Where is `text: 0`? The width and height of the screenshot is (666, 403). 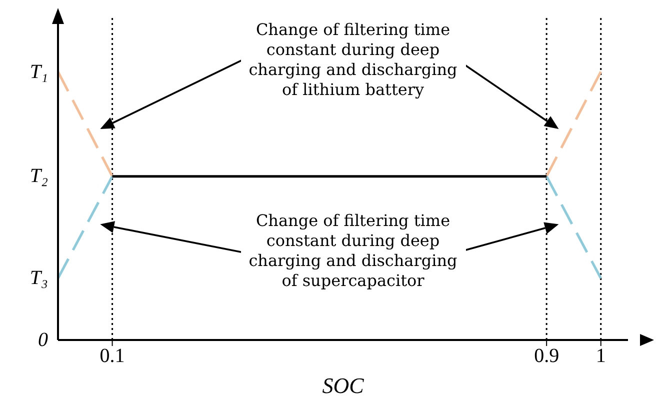
text: 0 is located at coordinates (43, 340).